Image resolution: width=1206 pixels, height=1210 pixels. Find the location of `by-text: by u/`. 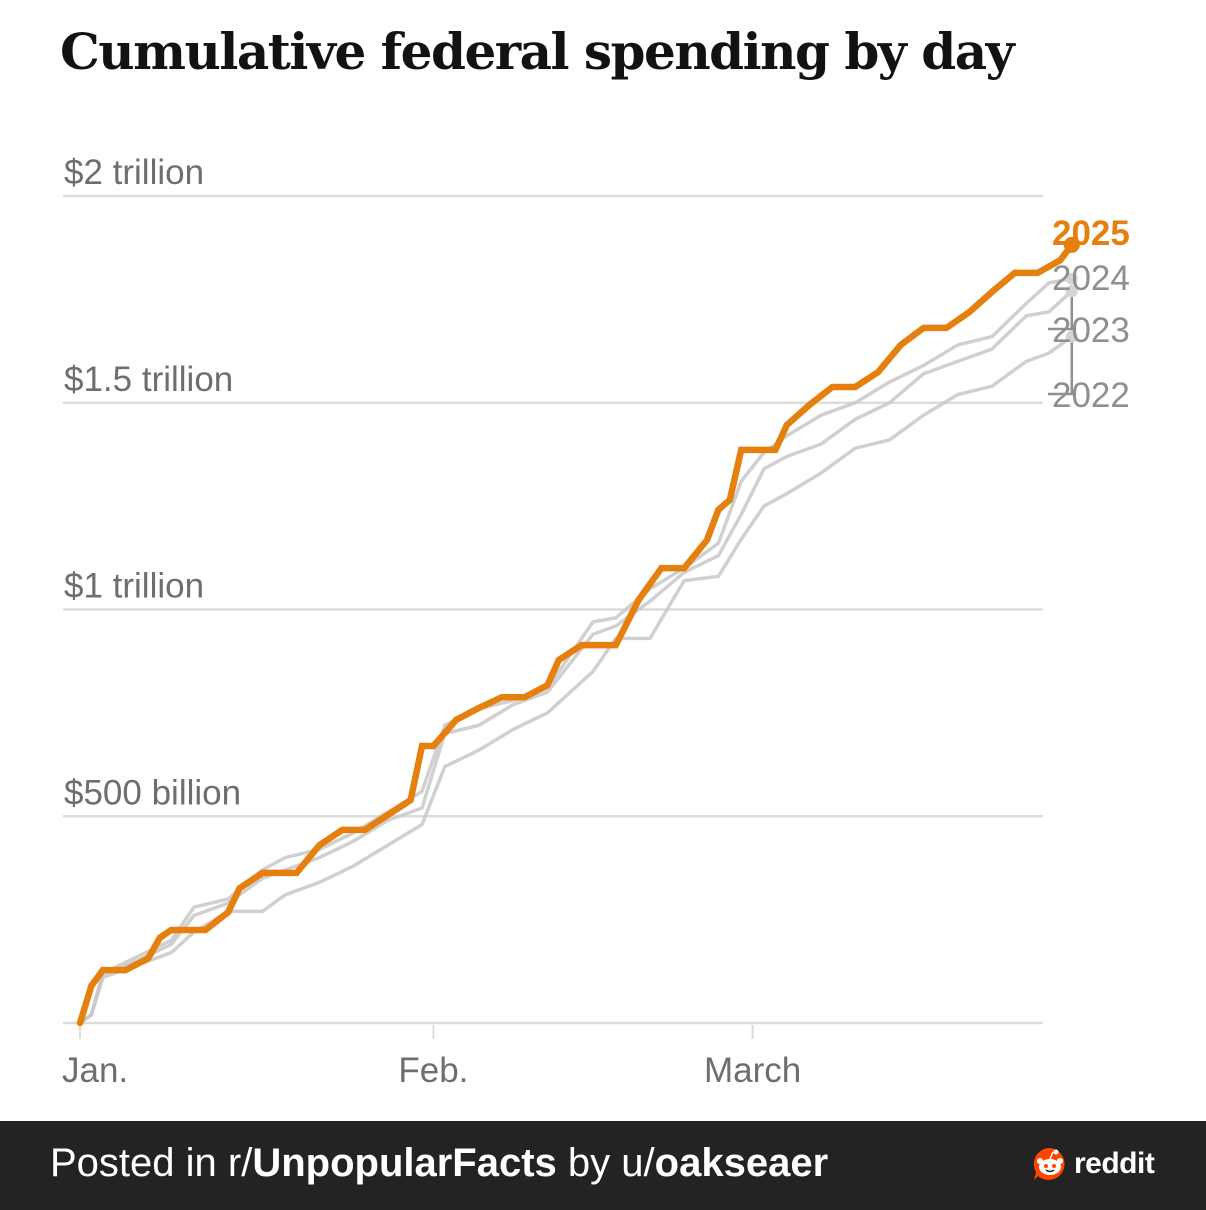

by-text: by u/ is located at coordinates (605, 1163).